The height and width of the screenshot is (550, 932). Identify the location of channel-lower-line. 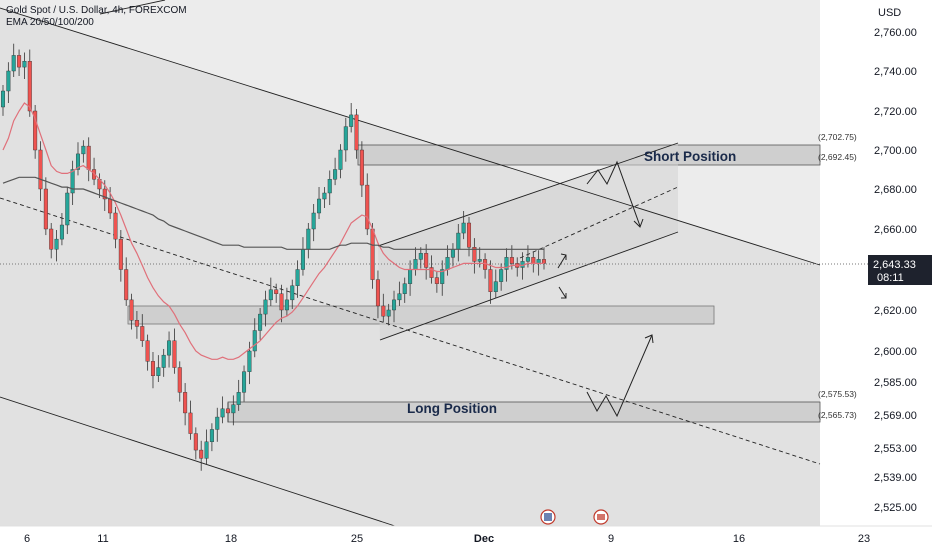
(198, 461).